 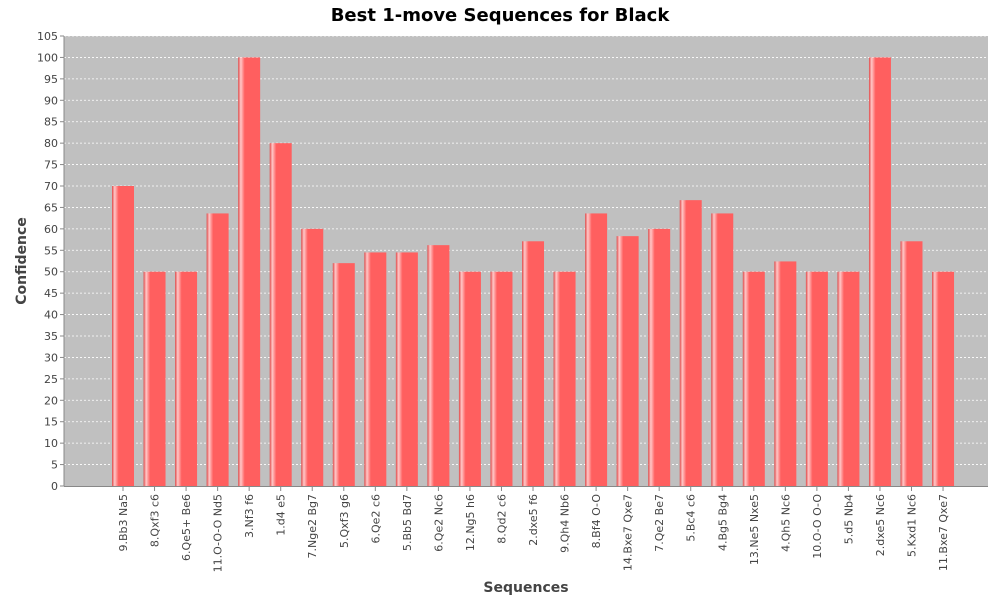 I want to click on y-axis-label: Confidence, so click(x=22, y=261).